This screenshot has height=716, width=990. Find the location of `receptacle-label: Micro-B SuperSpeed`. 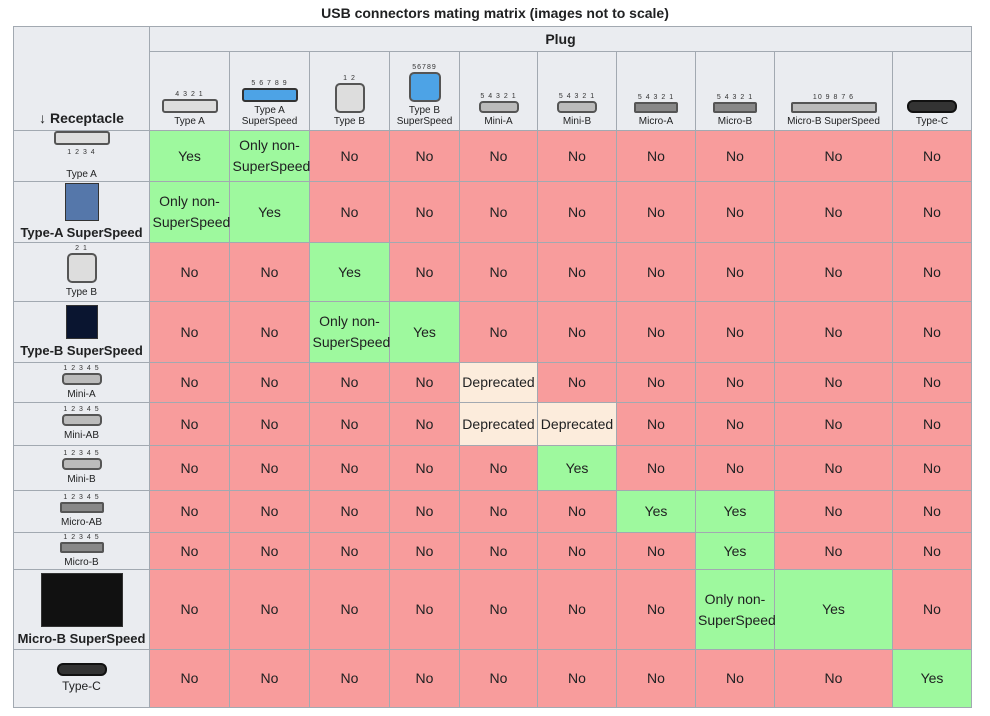

receptacle-label: Micro-B SuperSpeed is located at coordinates (81, 638).